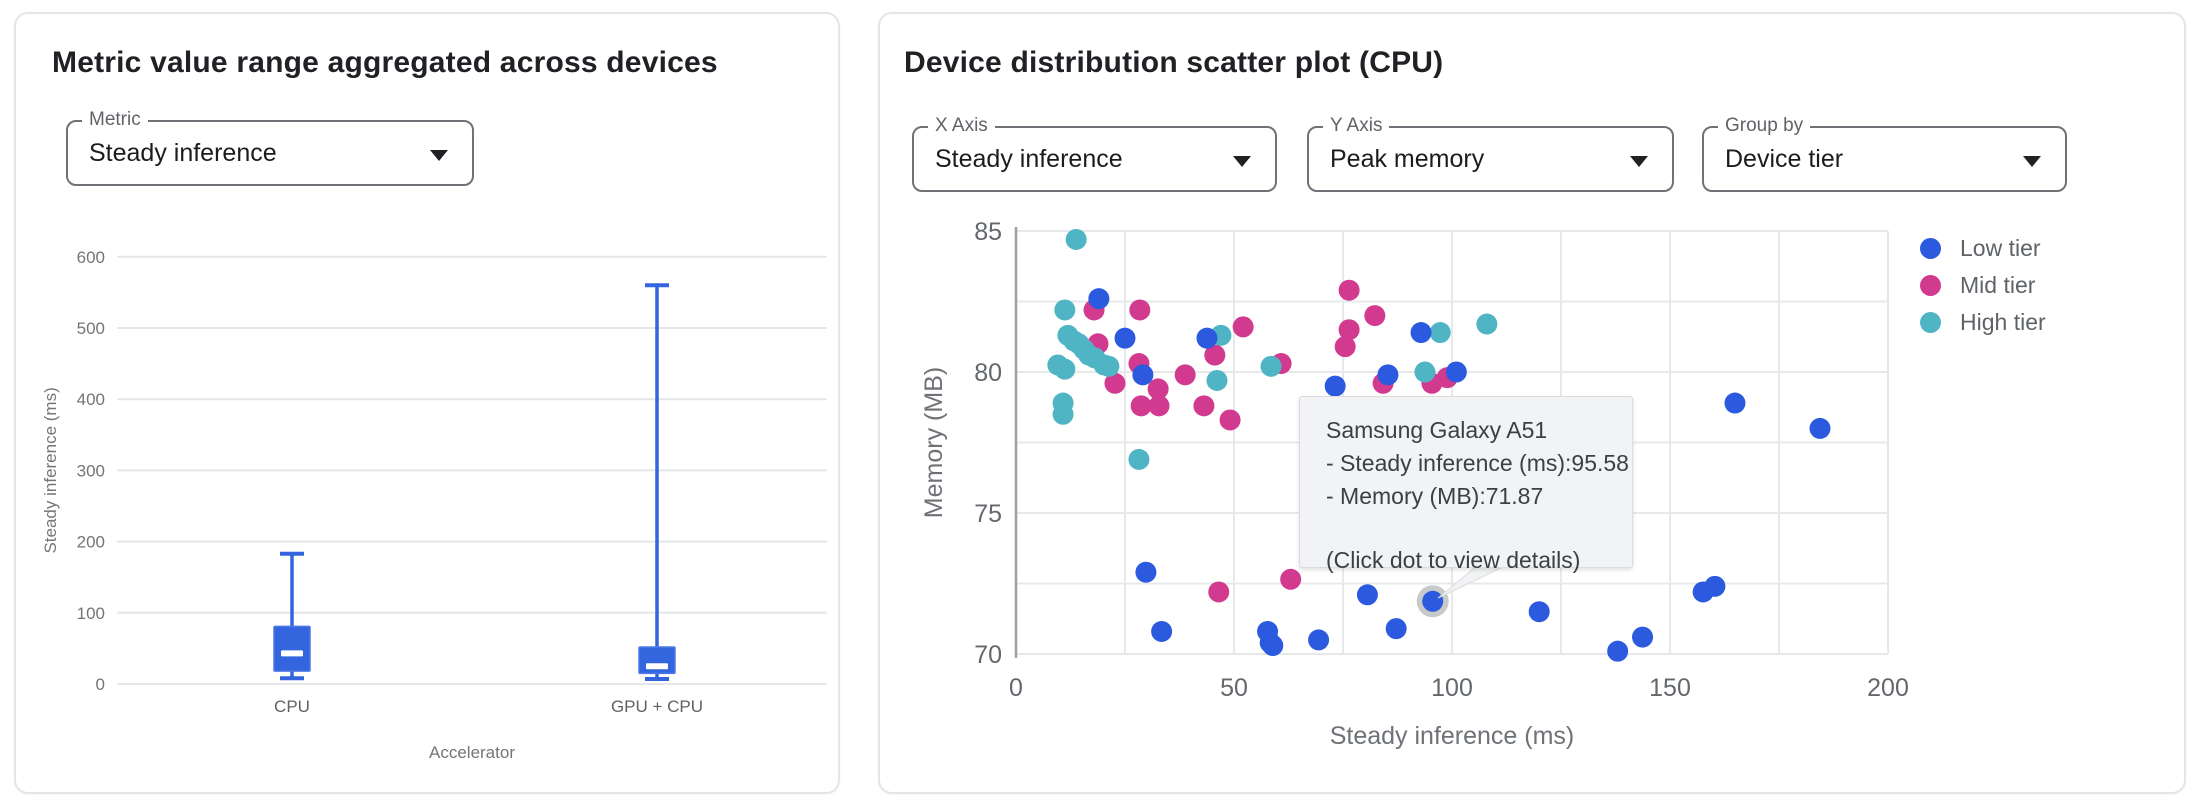 The width and height of the screenshot is (2200, 808). I want to click on tooltip-y-value: - Memory (MB):71.87, so click(1435, 496).